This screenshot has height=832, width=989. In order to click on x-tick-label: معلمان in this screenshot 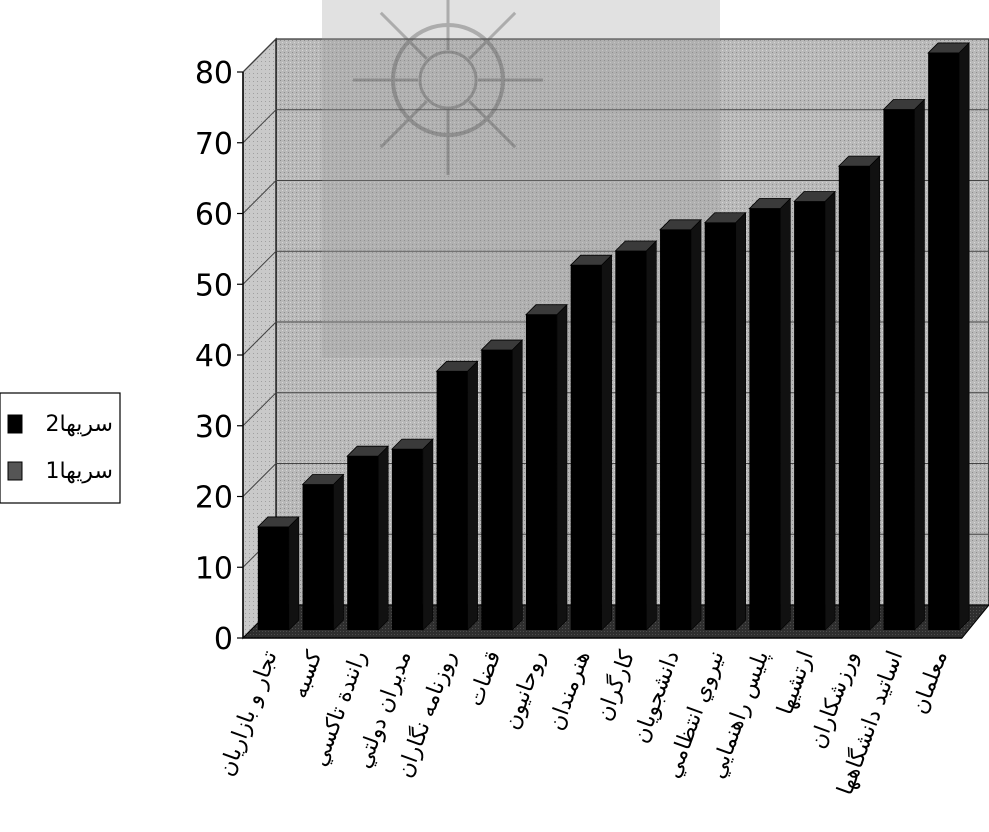, I will do `click(930, 683)`.